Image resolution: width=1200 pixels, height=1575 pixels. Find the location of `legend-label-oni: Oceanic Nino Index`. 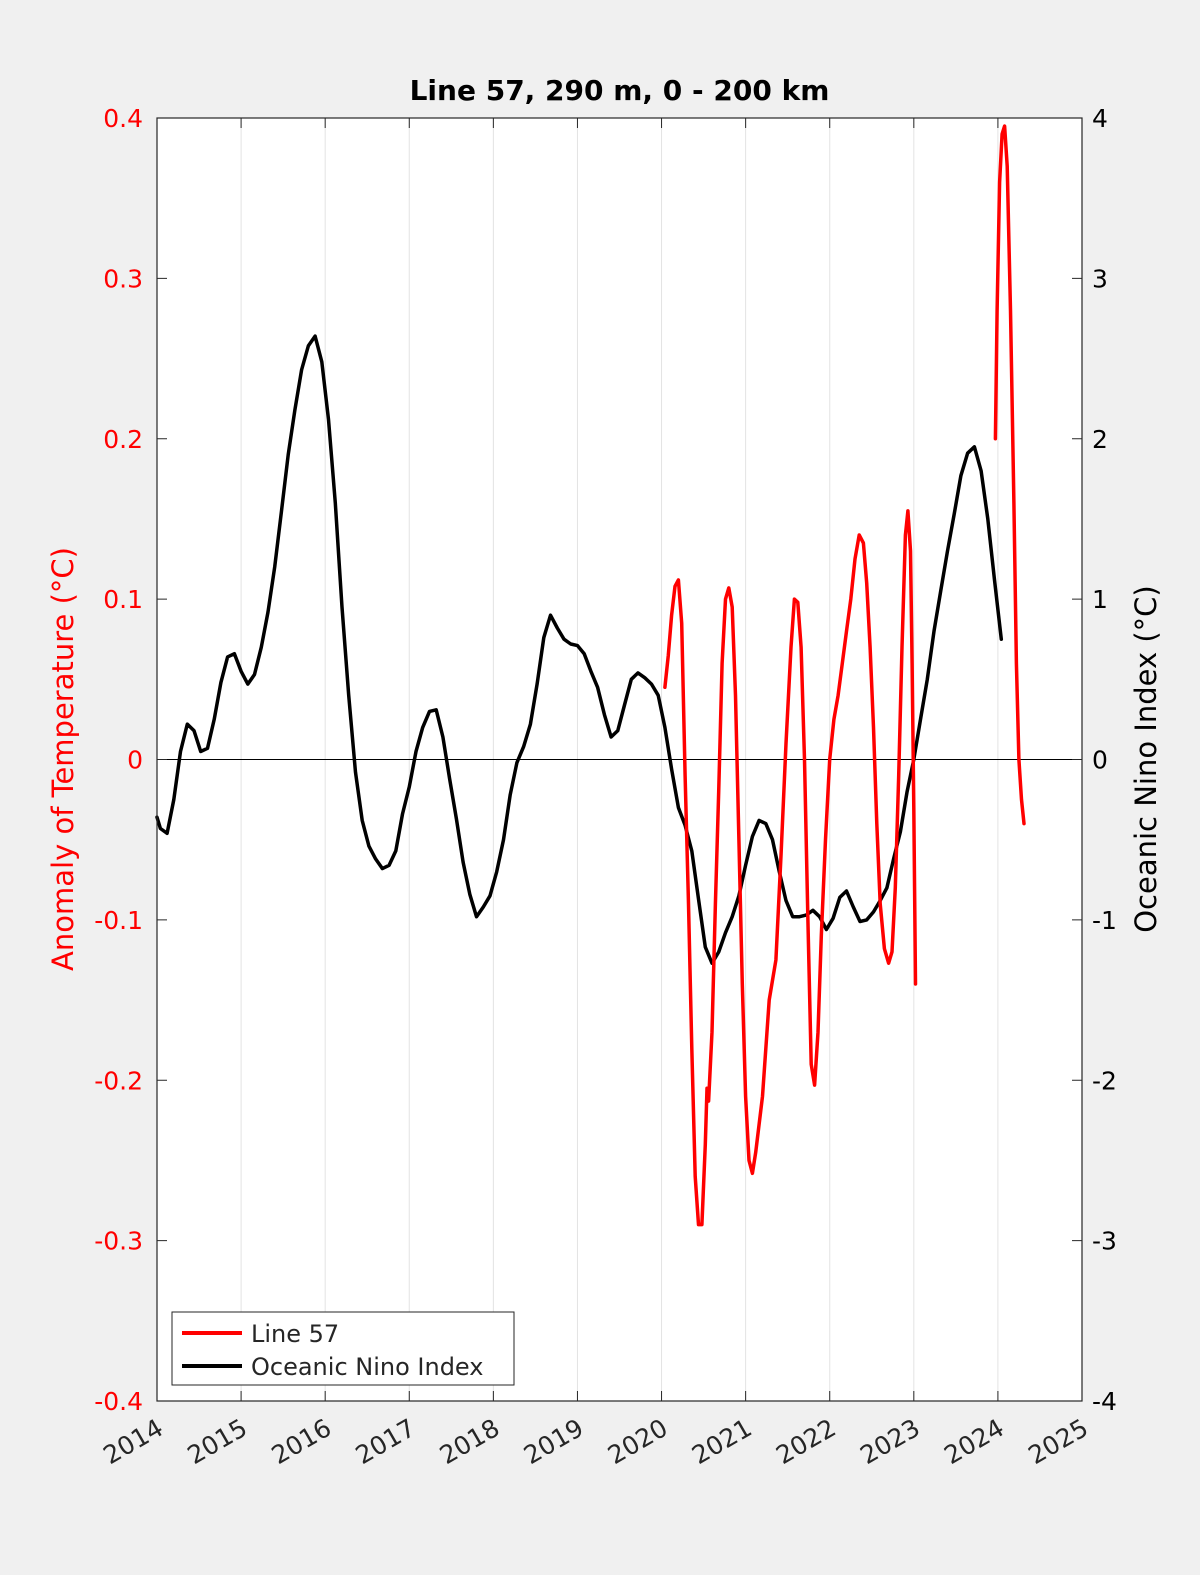

legend-label-oni: Oceanic Nino Index is located at coordinates (367, 1367).